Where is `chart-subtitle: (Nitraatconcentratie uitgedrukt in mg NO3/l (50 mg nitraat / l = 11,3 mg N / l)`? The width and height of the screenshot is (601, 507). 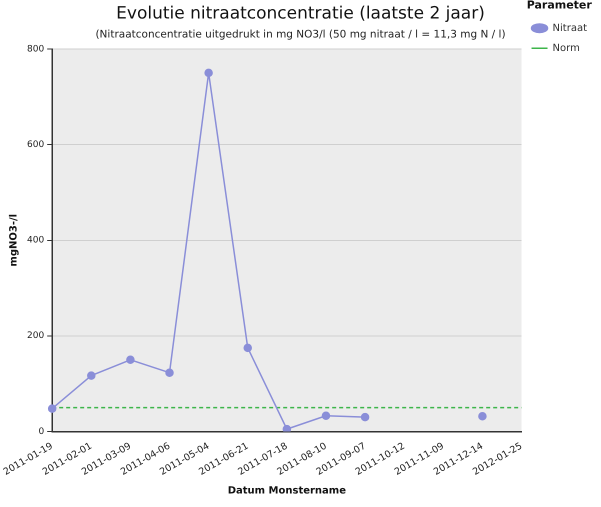
chart-subtitle: (Nitraatconcentratie uitgedrukt in mg NO3/l (50 mg nitraat / l = 11,3 mg N / l) is located at coordinates (300, 34).